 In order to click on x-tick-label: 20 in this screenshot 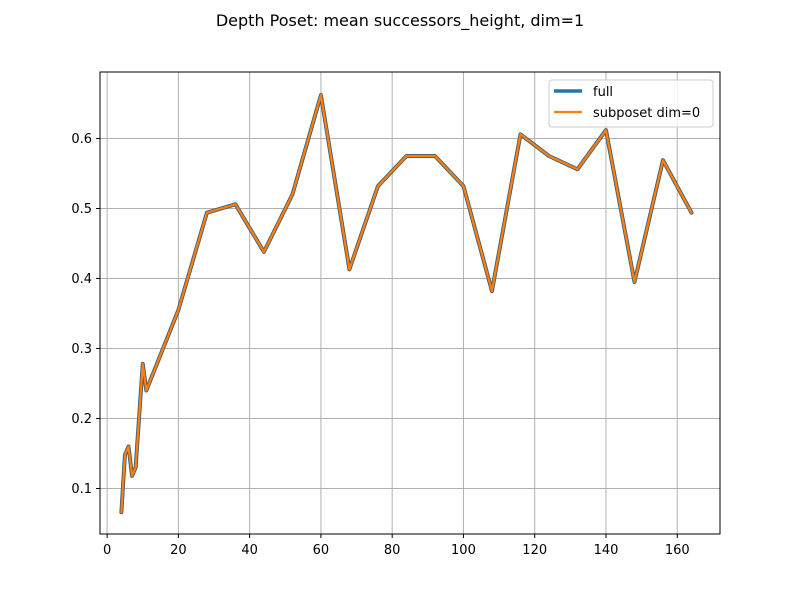, I will do `click(178, 550)`.